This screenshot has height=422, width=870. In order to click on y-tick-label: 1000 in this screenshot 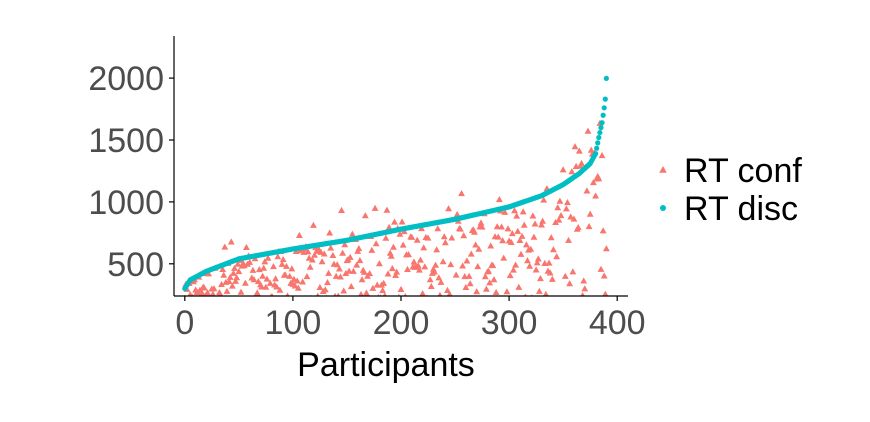, I will do `click(126, 203)`.